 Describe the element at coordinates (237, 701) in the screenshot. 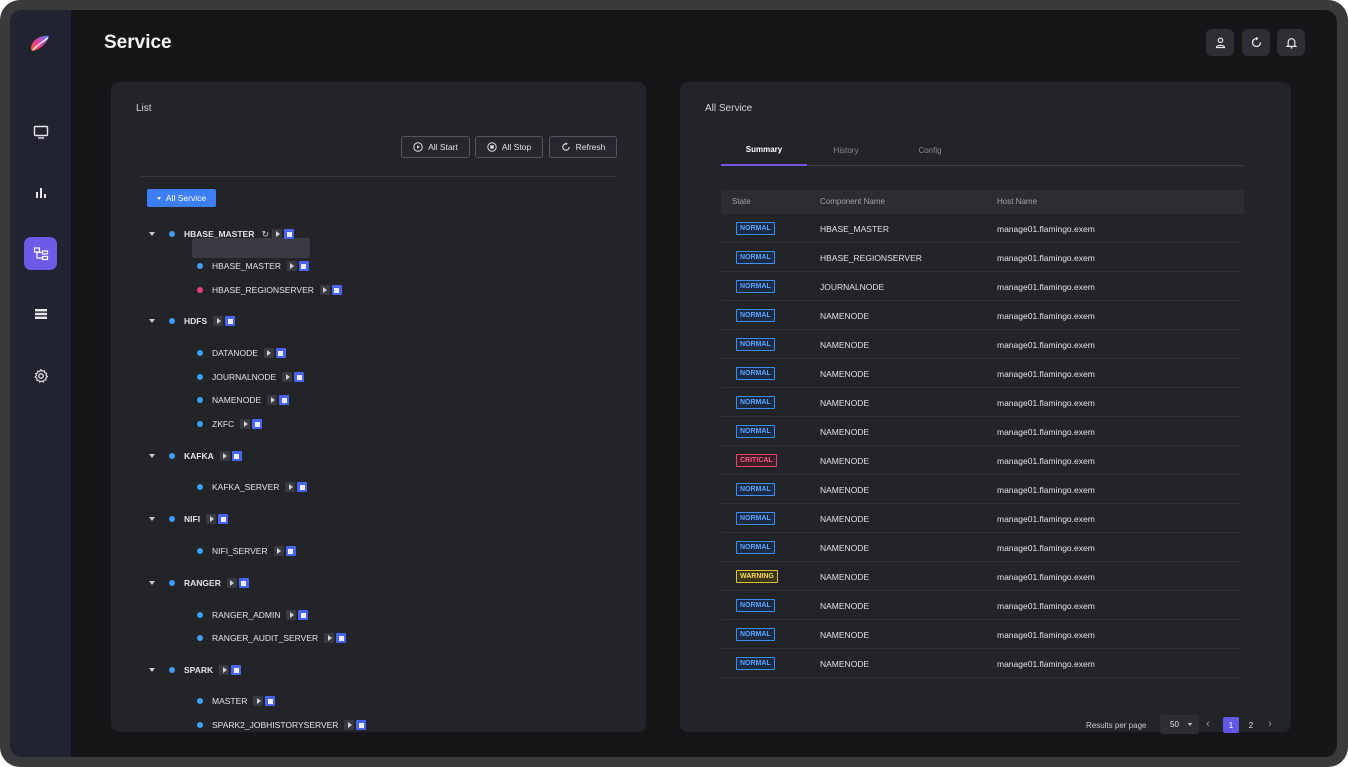

I see `tree-component-node: MASTER` at that location.